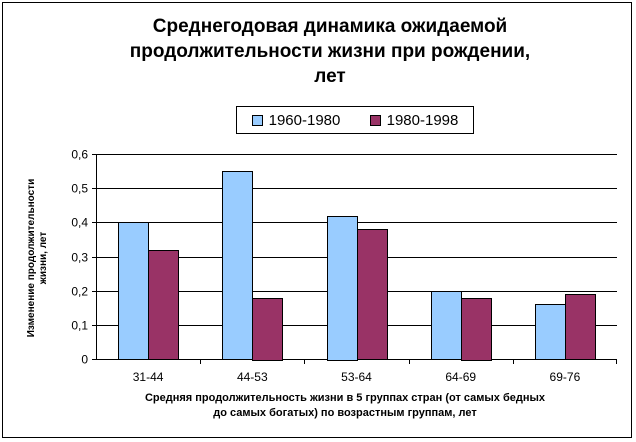  Describe the element at coordinates (79, 189) in the screenshot. I see `y-tick-label: 0,5` at that location.